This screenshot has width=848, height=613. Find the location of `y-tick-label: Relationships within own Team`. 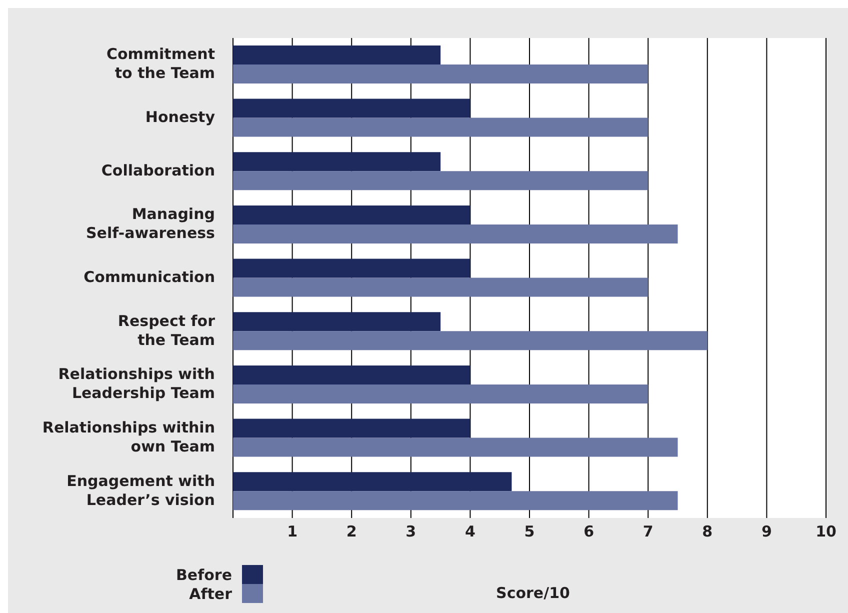

y-tick-label: Relationships within own Team is located at coordinates (128, 437).